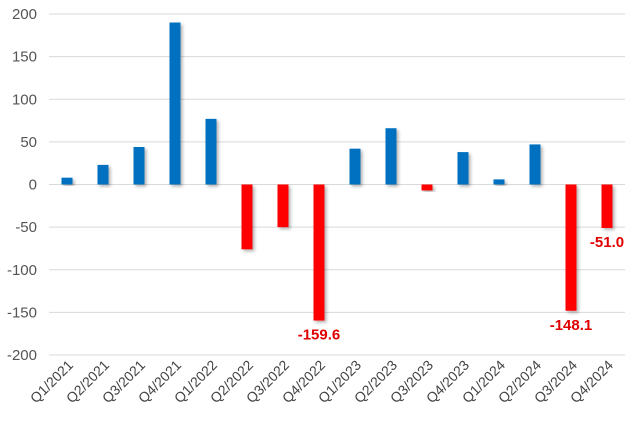 The height and width of the screenshot is (422, 635). What do you see at coordinates (24, 14) in the screenshot?
I see `y-tick-label: 200` at bounding box center [24, 14].